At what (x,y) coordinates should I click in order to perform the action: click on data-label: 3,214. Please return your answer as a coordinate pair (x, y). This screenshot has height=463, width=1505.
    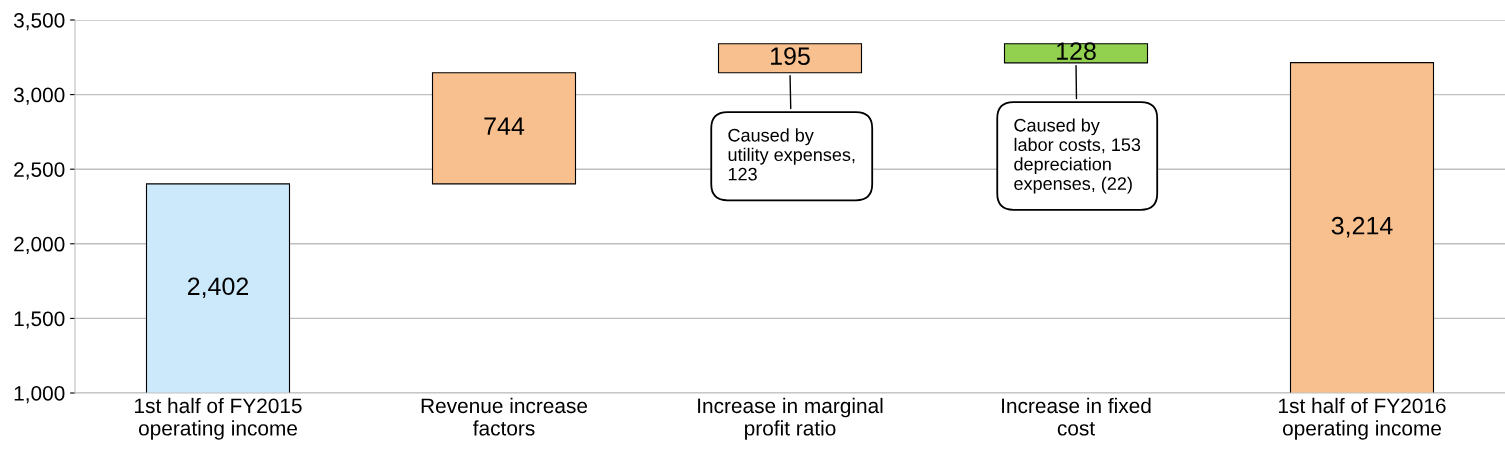
    Looking at the image, I should click on (1362, 227).